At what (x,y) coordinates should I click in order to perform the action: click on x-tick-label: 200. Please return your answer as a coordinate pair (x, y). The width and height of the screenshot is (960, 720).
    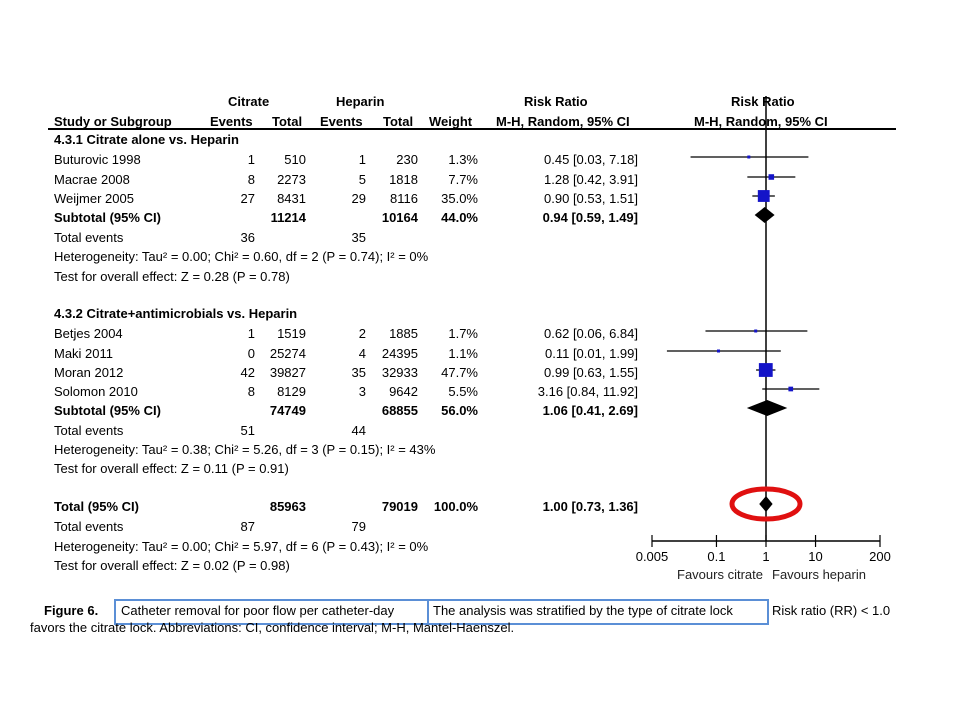
    Looking at the image, I should click on (880, 556).